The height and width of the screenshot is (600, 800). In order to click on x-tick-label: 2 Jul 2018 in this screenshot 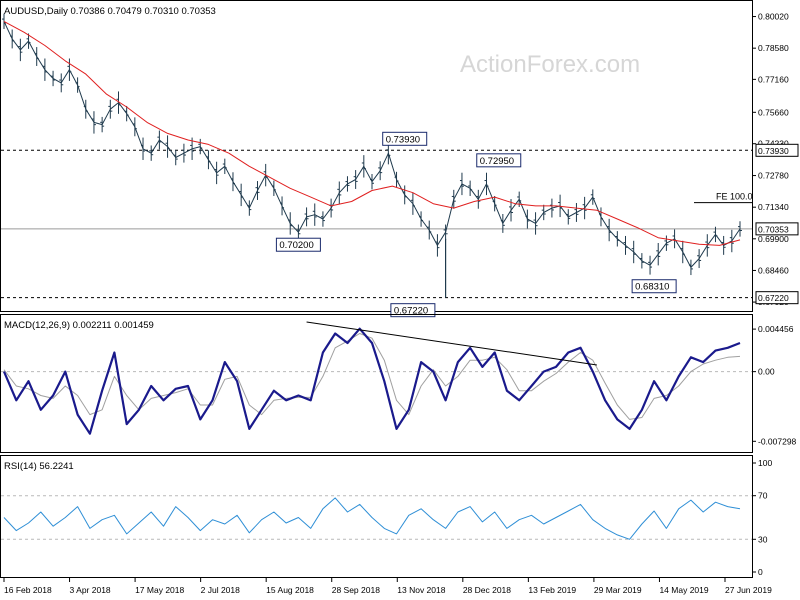, I will do `click(220, 590)`.